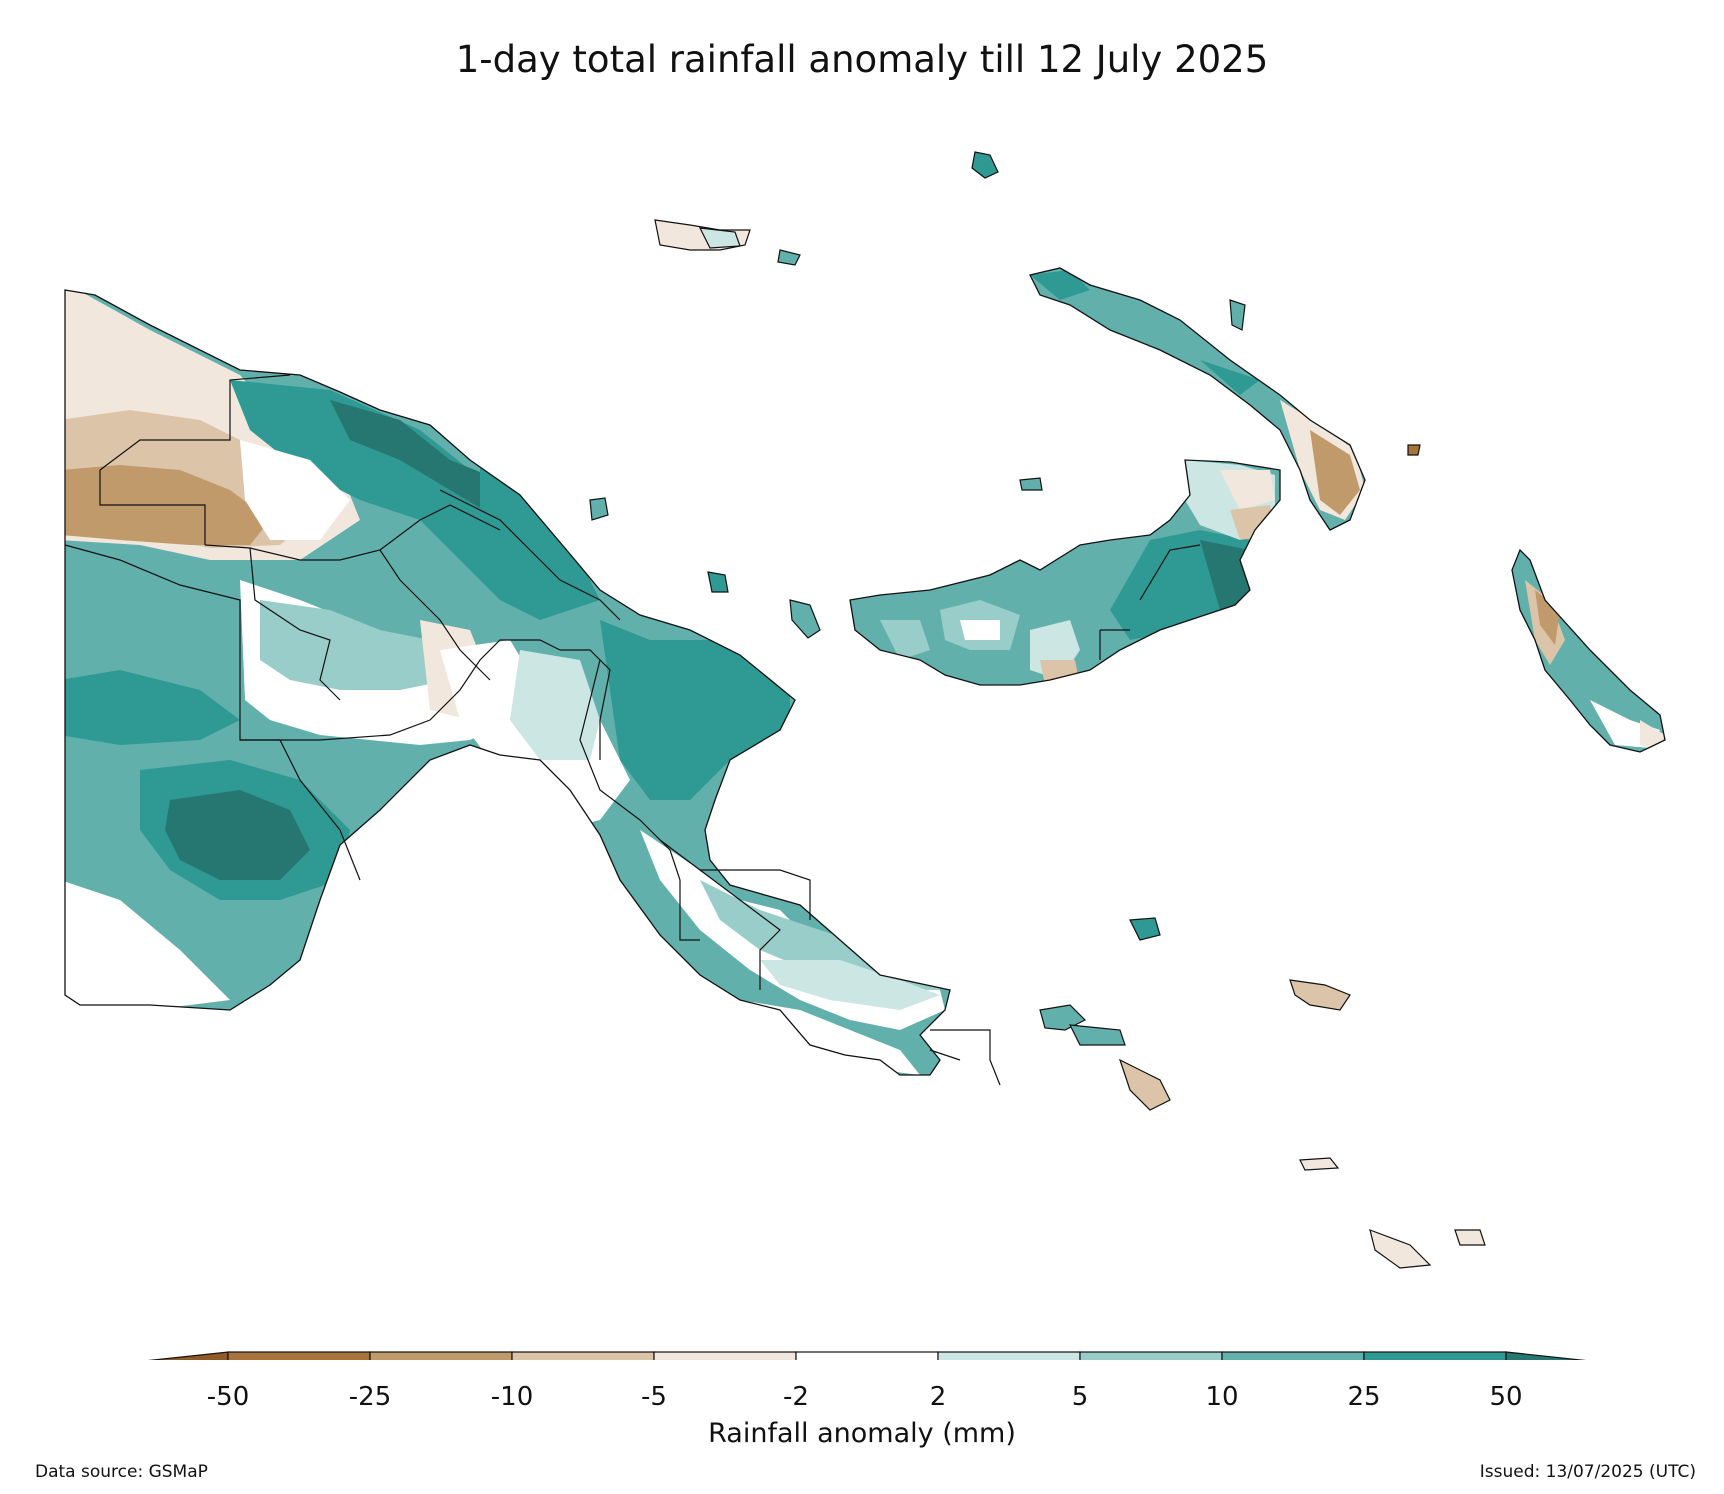  Describe the element at coordinates (1080, 1397) in the screenshot. I see `colorbar-tick: 5` at that location.